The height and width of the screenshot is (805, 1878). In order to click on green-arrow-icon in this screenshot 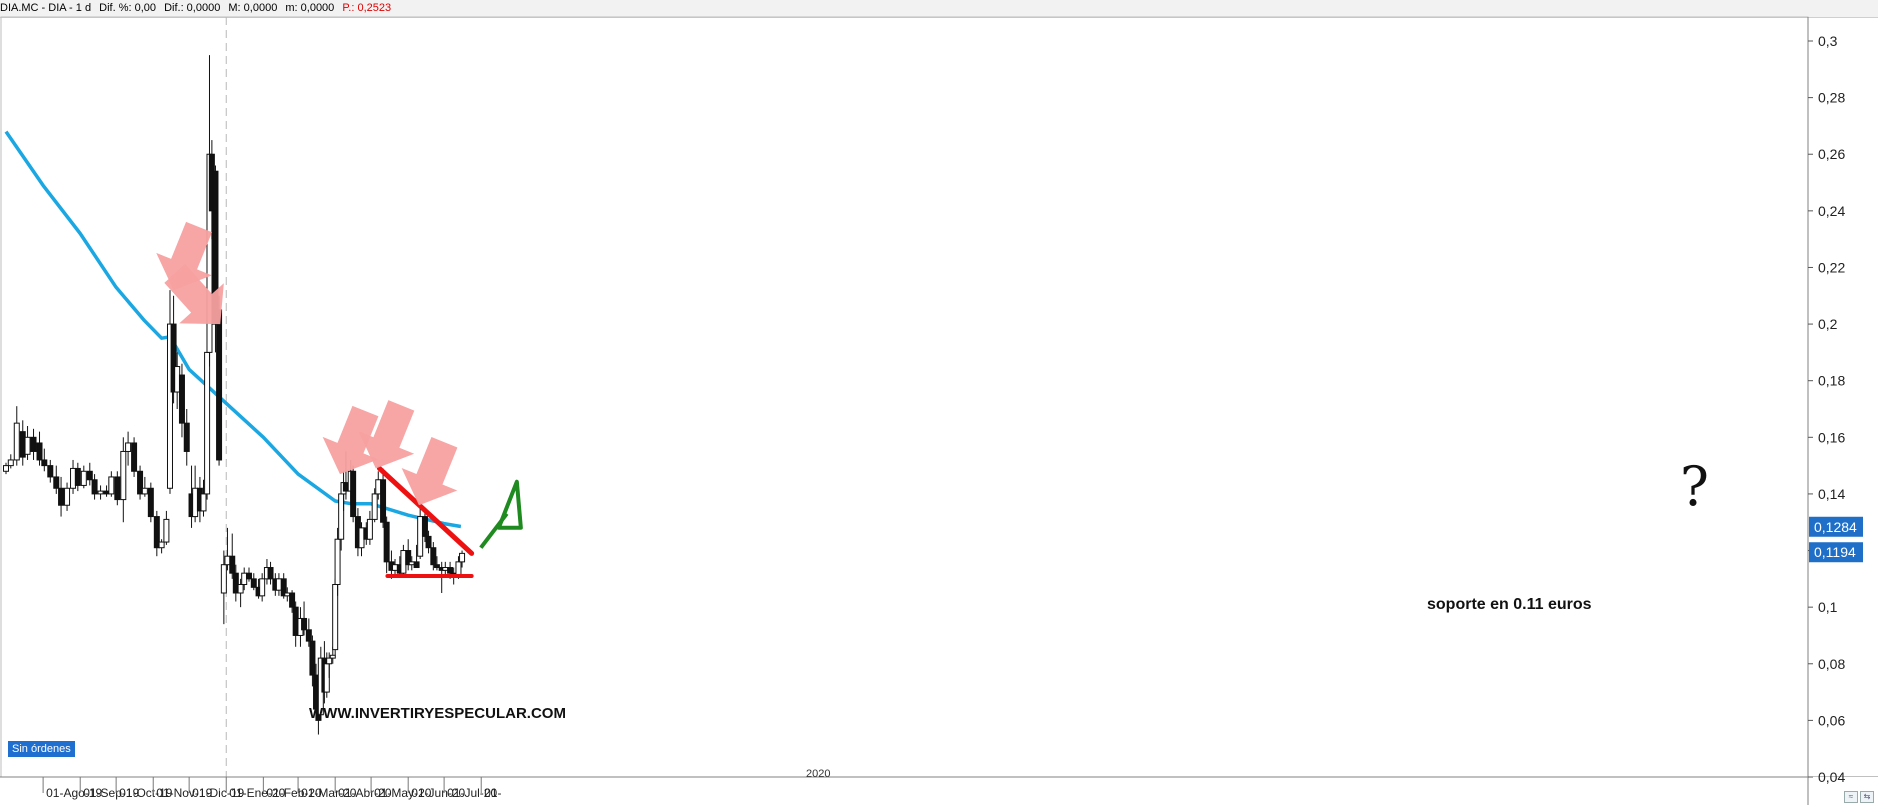, I will do `click(501, 514)`.